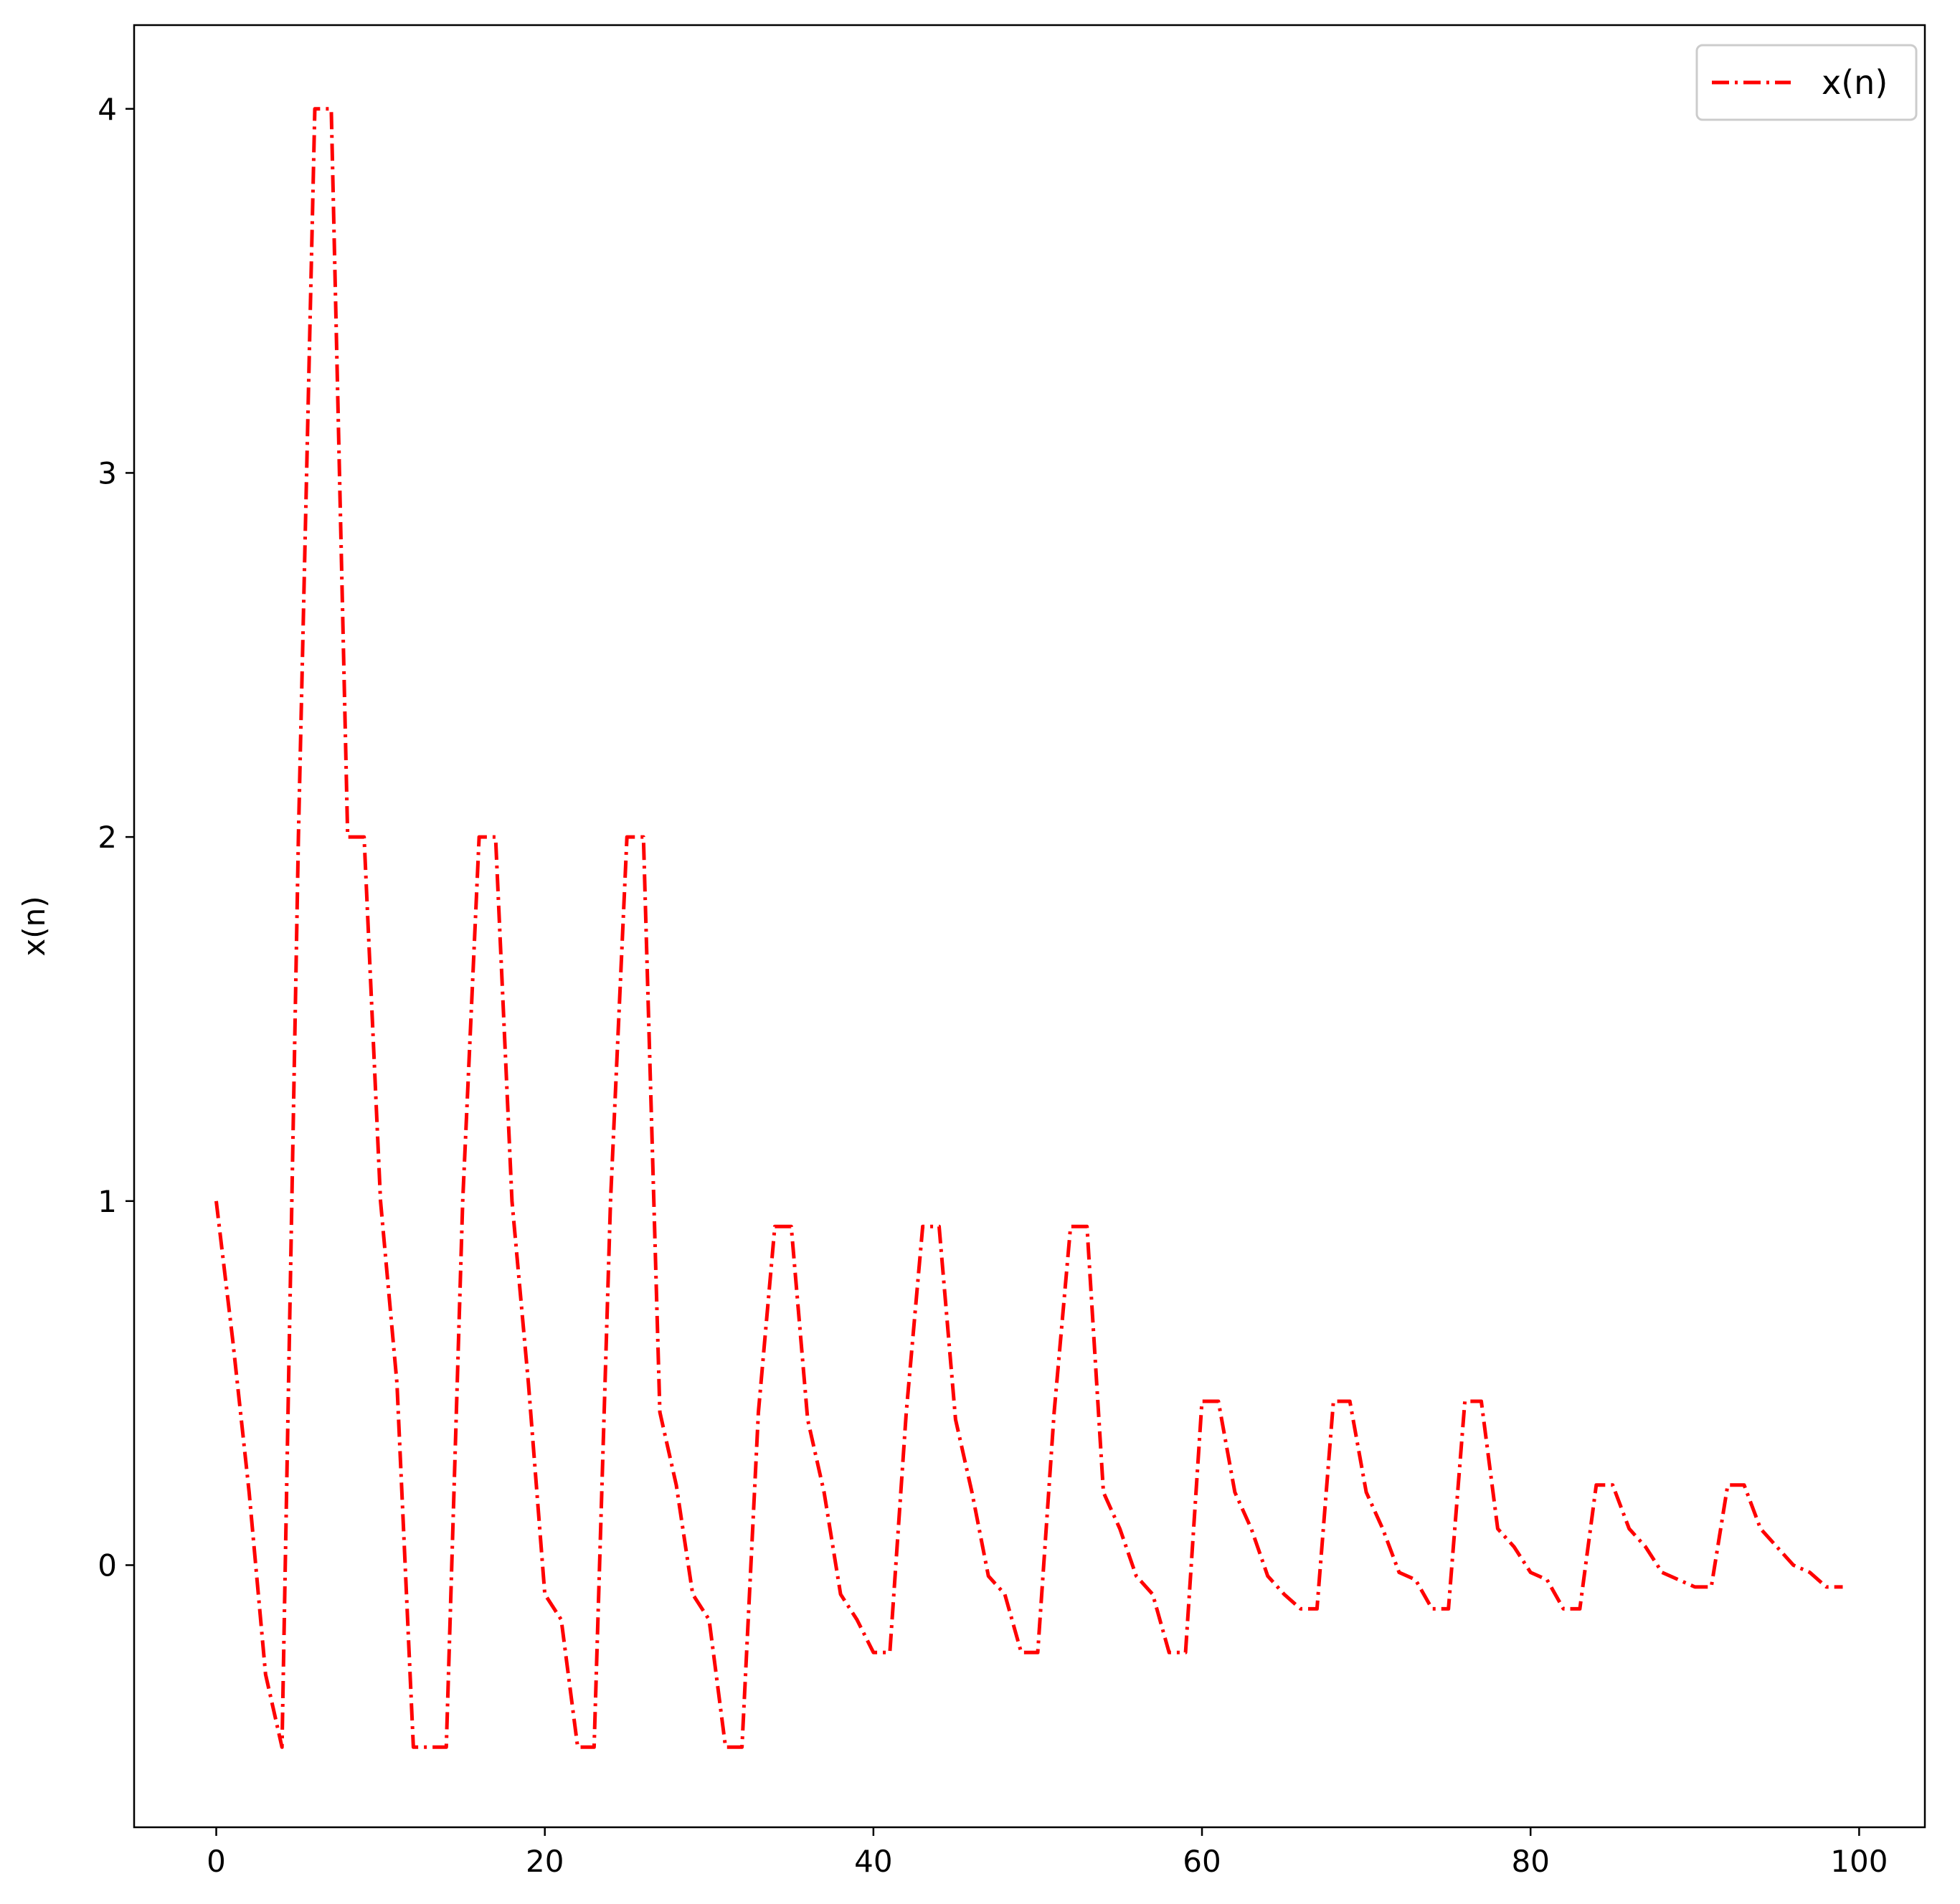 The width and height of the screenshot is (1960, 1904). Describe the element at coordinates (1855, 82) in the screenshot. I see `legend-label: x(n)` at that location.